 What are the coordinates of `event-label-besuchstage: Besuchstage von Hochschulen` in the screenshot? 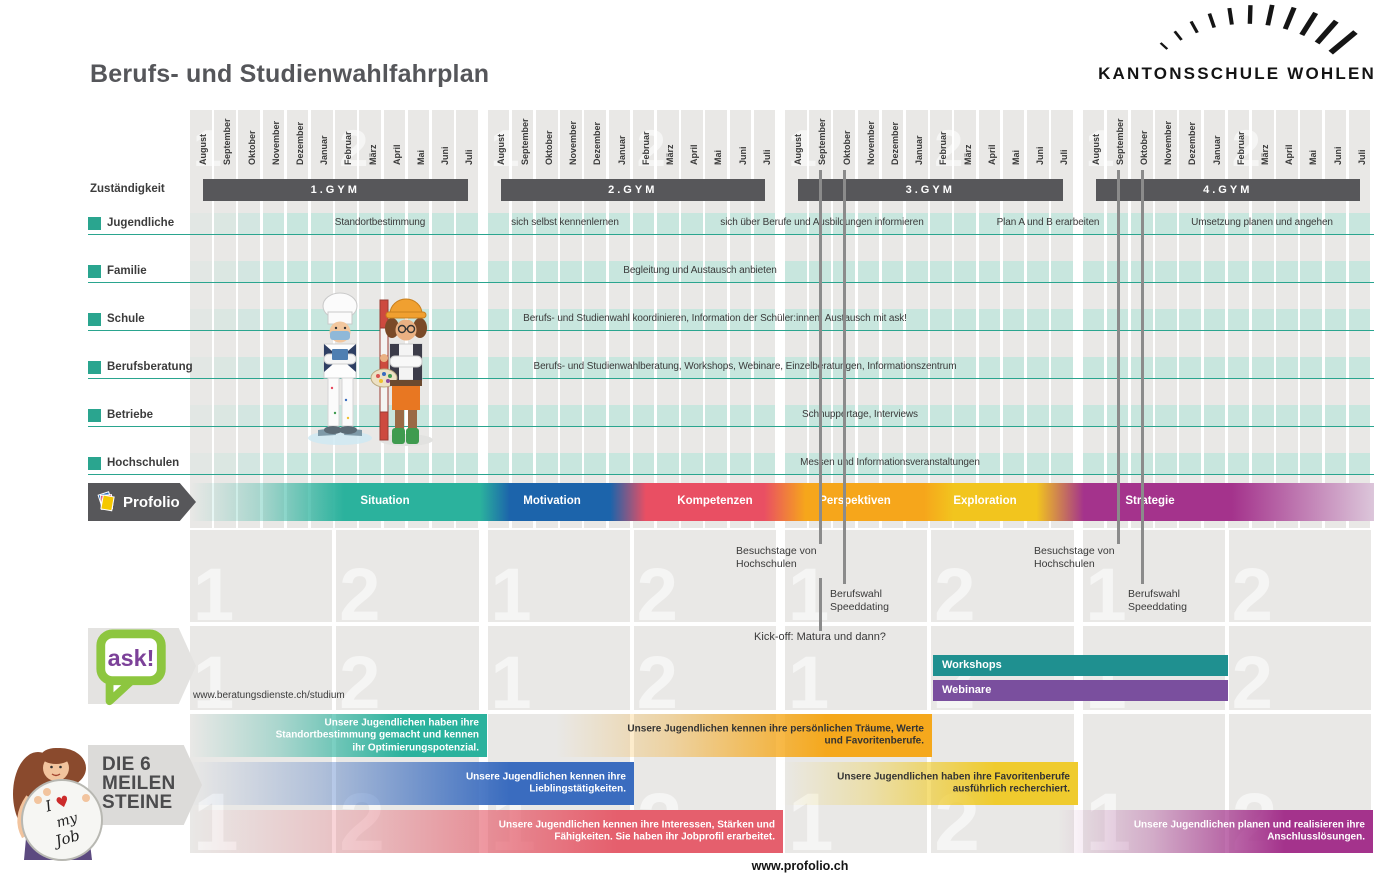 It's located at (1074, 557).